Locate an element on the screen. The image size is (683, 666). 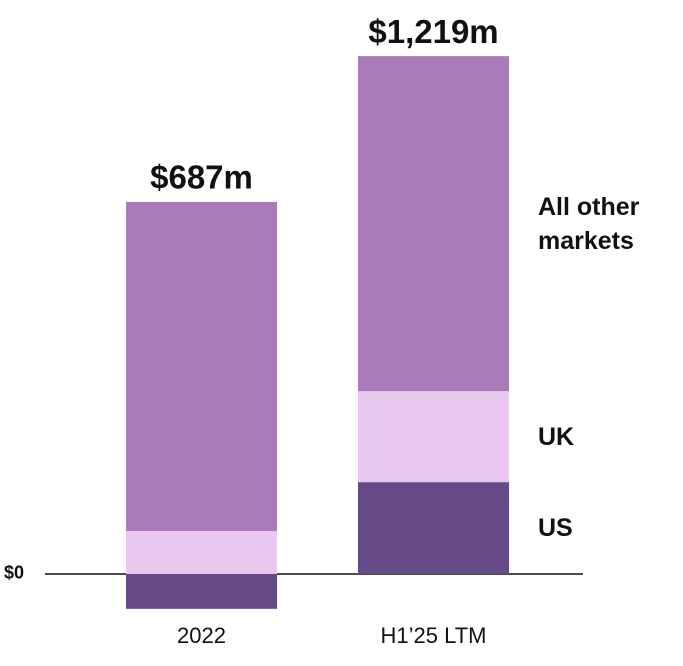
legend-label: UK is located at coordinates (556, 436).